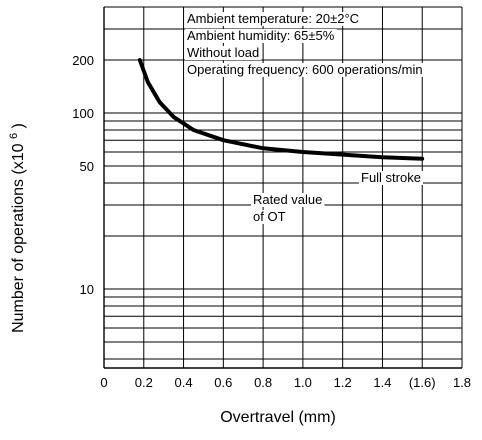 The height and width of the screenshot is (440, 482). What do you see at coordinates (303, 382) in the screenshot?
I see `x-tick-label: 1.0` at bounding box center [303, 382].